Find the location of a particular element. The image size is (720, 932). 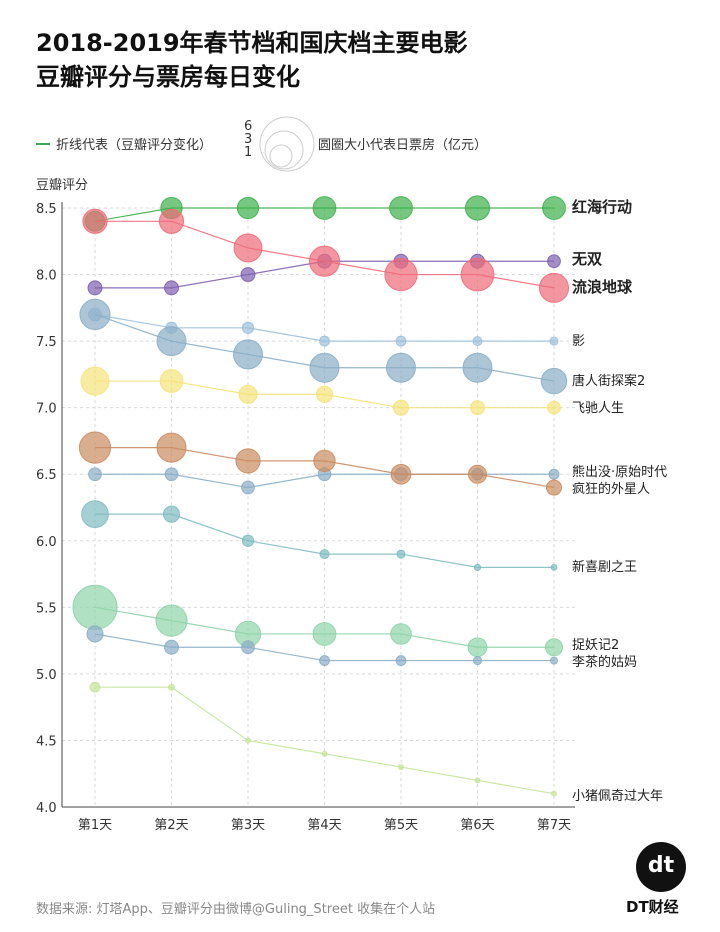

legend-circle-small is located at coordinates (281, 156).